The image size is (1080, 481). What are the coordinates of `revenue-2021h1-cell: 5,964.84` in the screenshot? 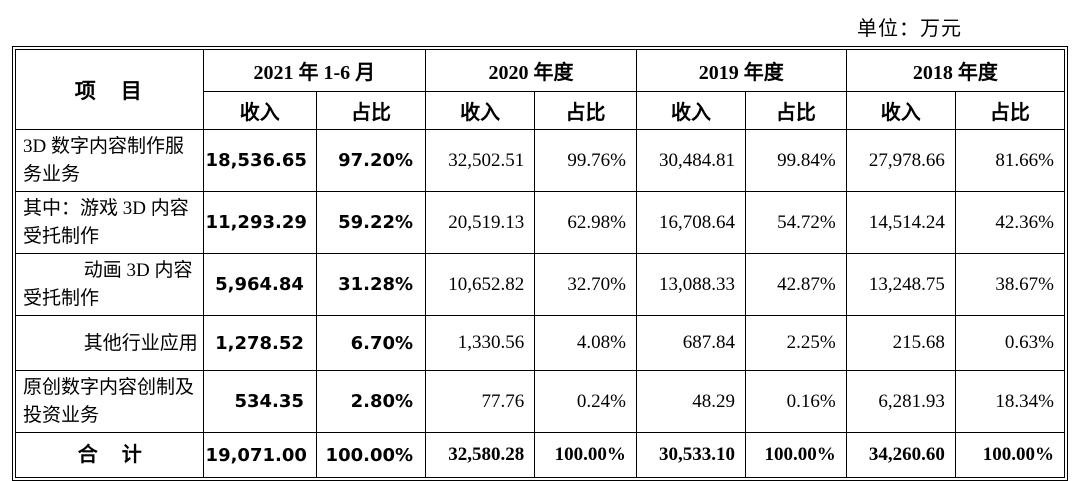 It's located at (259, 285).